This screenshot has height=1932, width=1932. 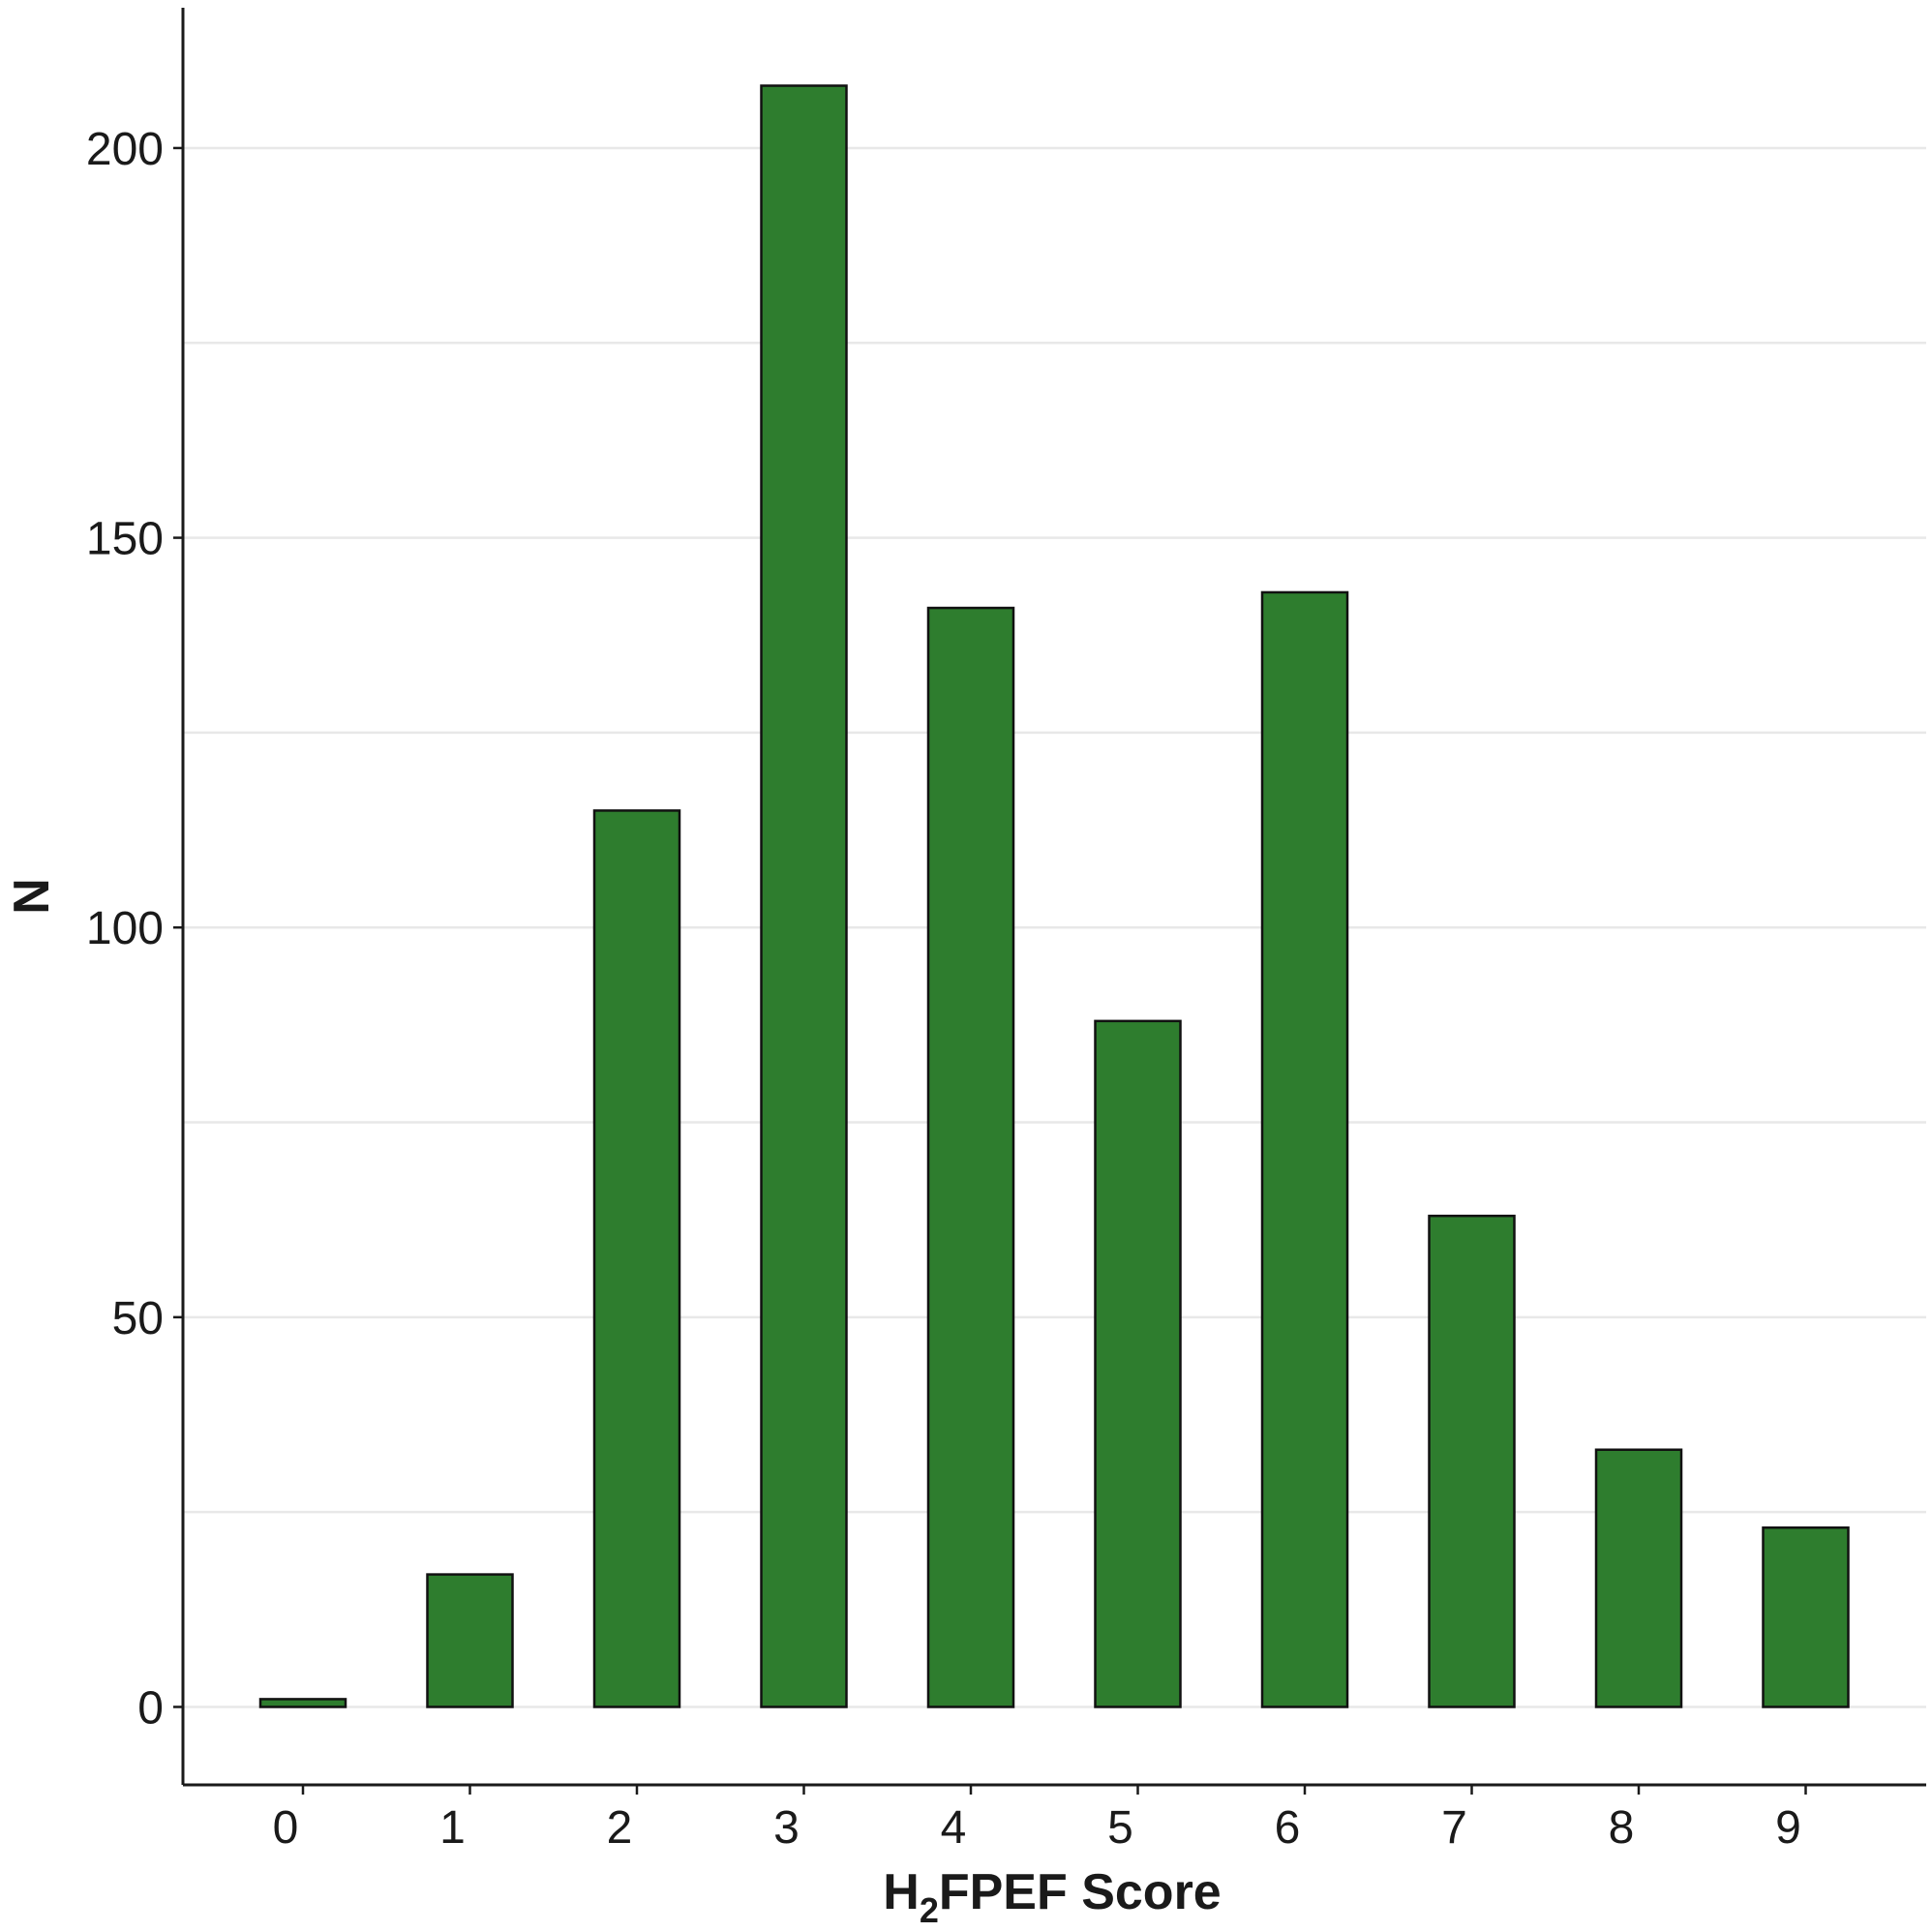 I want to click on x-tick-label: 6, so click(x=1288, y=1828).